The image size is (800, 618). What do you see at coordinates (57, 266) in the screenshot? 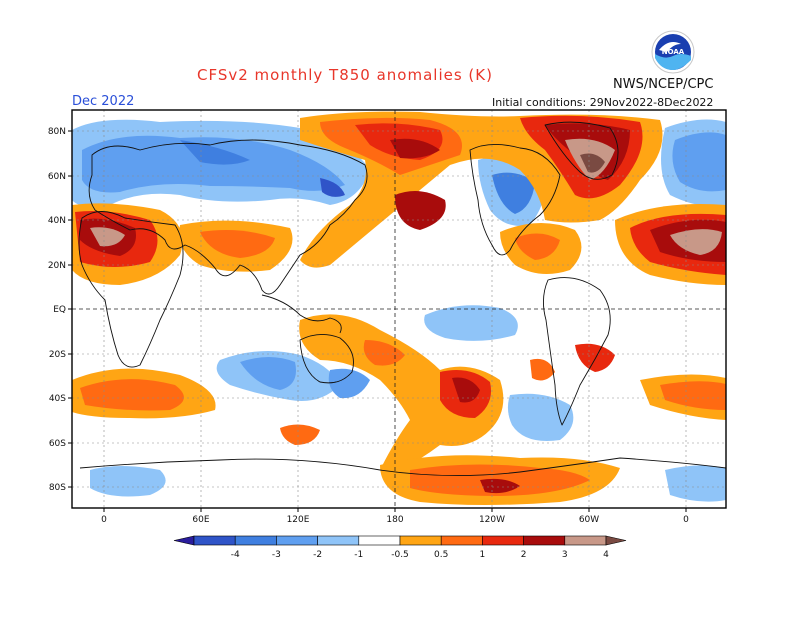
I see `lat-tick-label: 20N` at bounding box center [57, 266].